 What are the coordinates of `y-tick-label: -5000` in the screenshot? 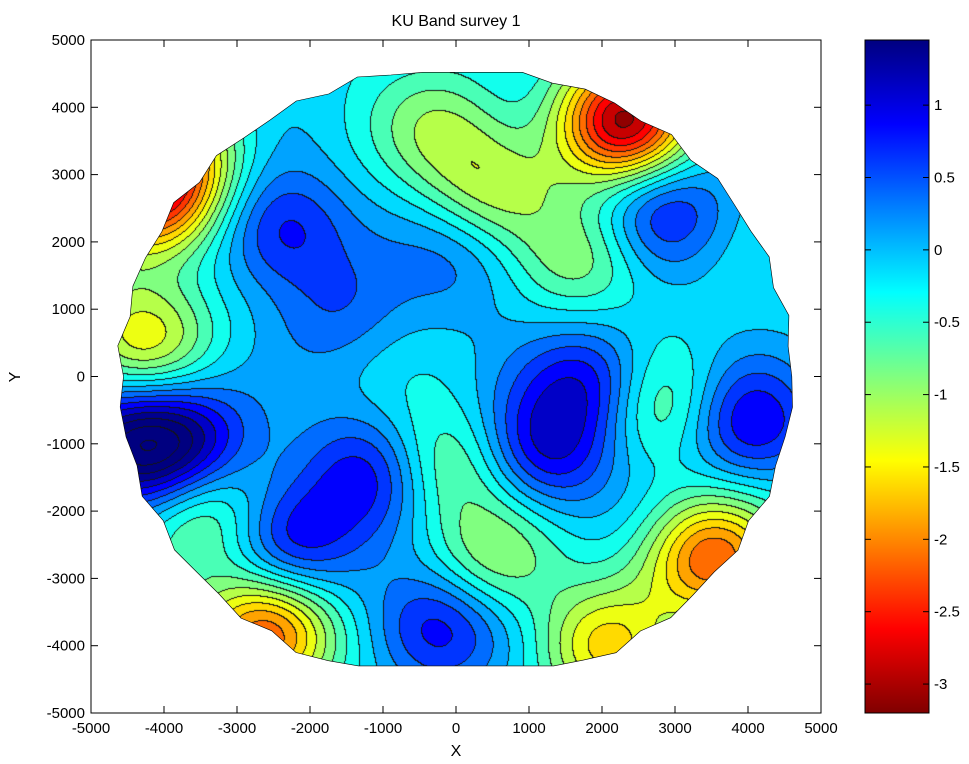 It's located at (66, 713).